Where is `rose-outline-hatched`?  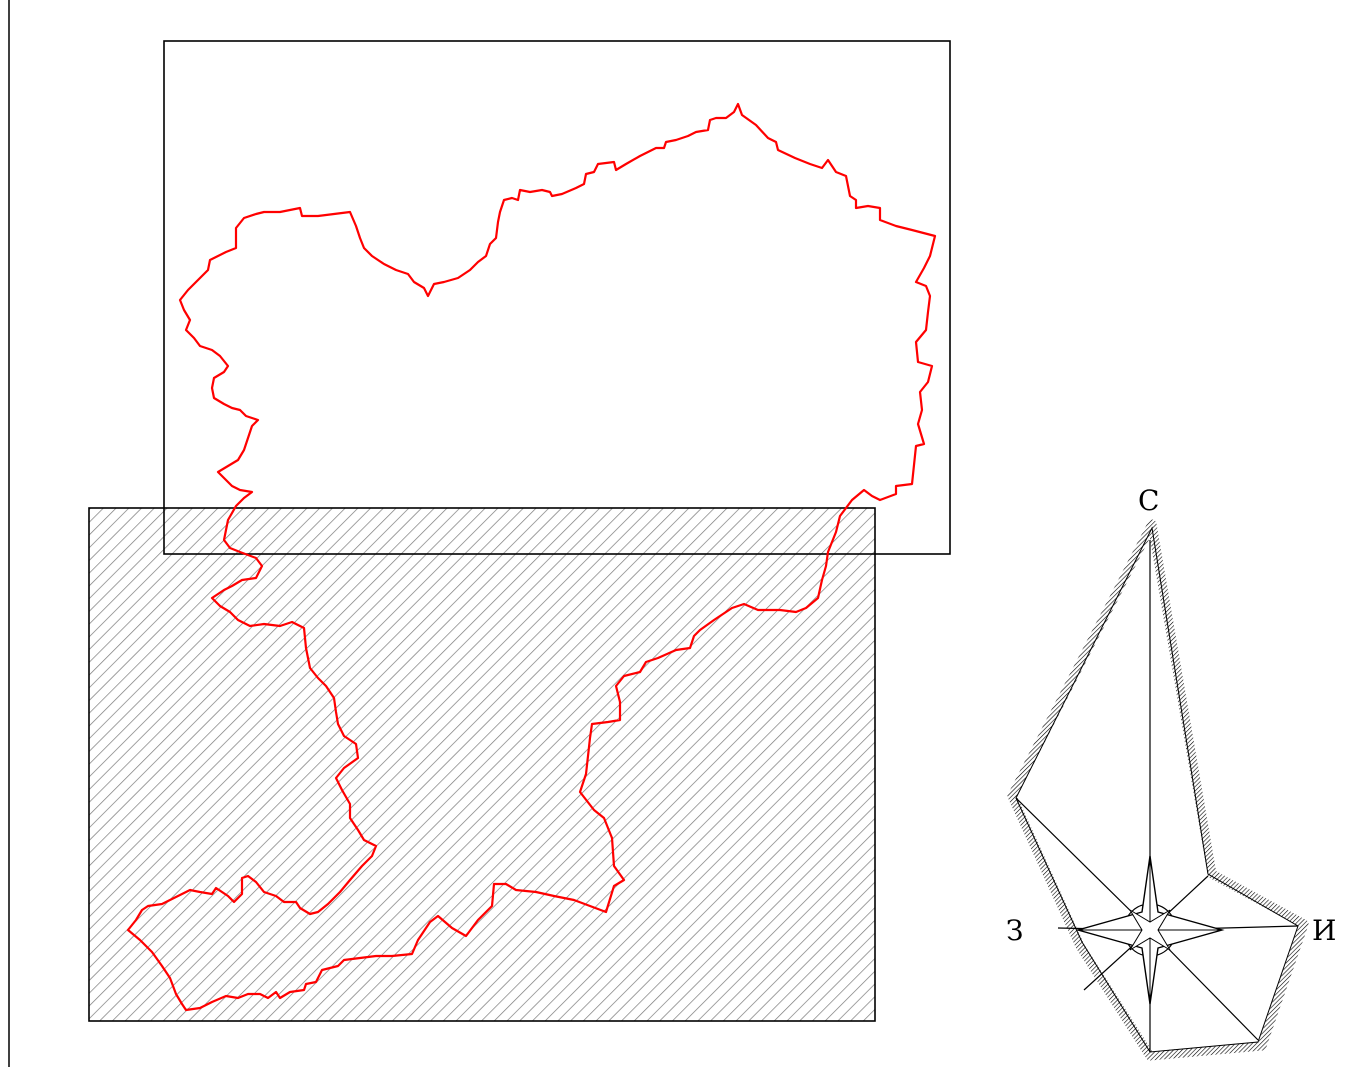
rose-outline-hatched is located at coordinates (1158, 790).